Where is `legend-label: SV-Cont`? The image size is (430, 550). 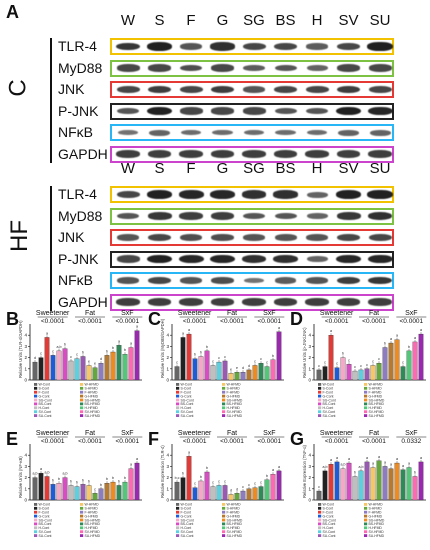 legend-label: SV-Cont is located at coordinates (187, 412).